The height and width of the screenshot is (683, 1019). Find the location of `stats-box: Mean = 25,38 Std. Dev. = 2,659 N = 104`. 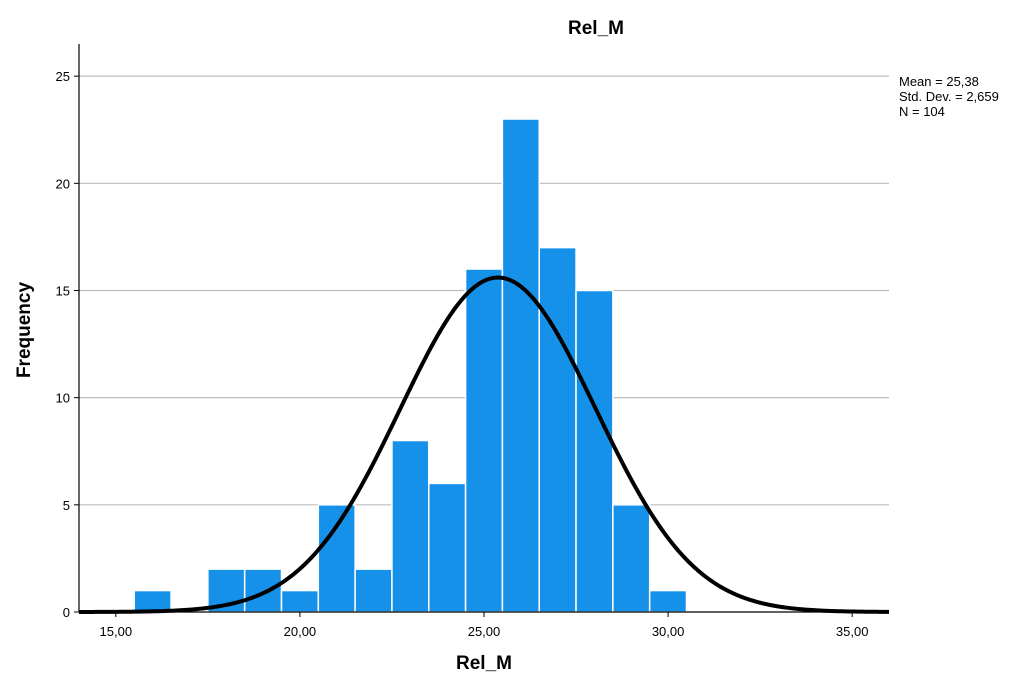

stats-box: Mean = 25,38 Std. Dev. = 2,659 N = 104 is located at coordinates (949, 96).